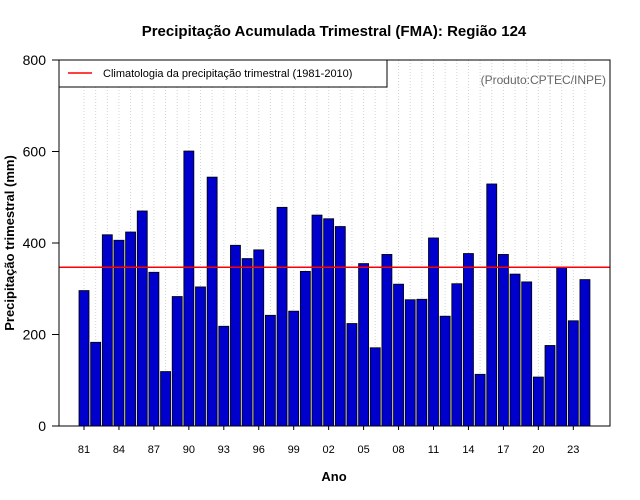  I want to click on x-tick-label: 02, so click(329, 450).